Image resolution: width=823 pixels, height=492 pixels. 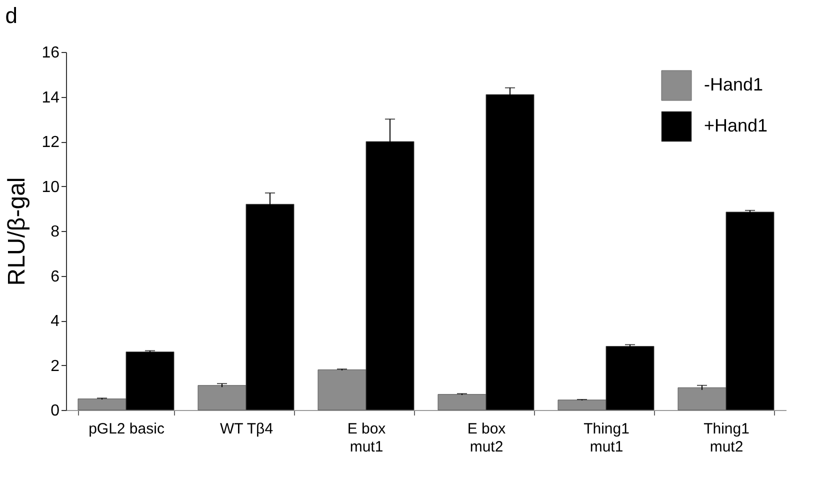 What do you see at coordinates (366, 438) in the screenshot?
I see `x-tick-label: E box mut1` at bounding box center [366, 438].